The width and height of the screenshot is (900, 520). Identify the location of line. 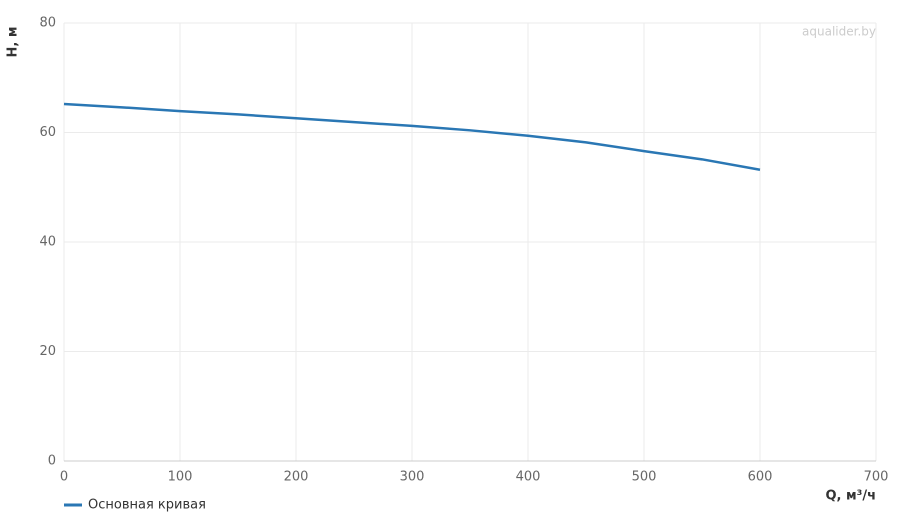
(412, 136).